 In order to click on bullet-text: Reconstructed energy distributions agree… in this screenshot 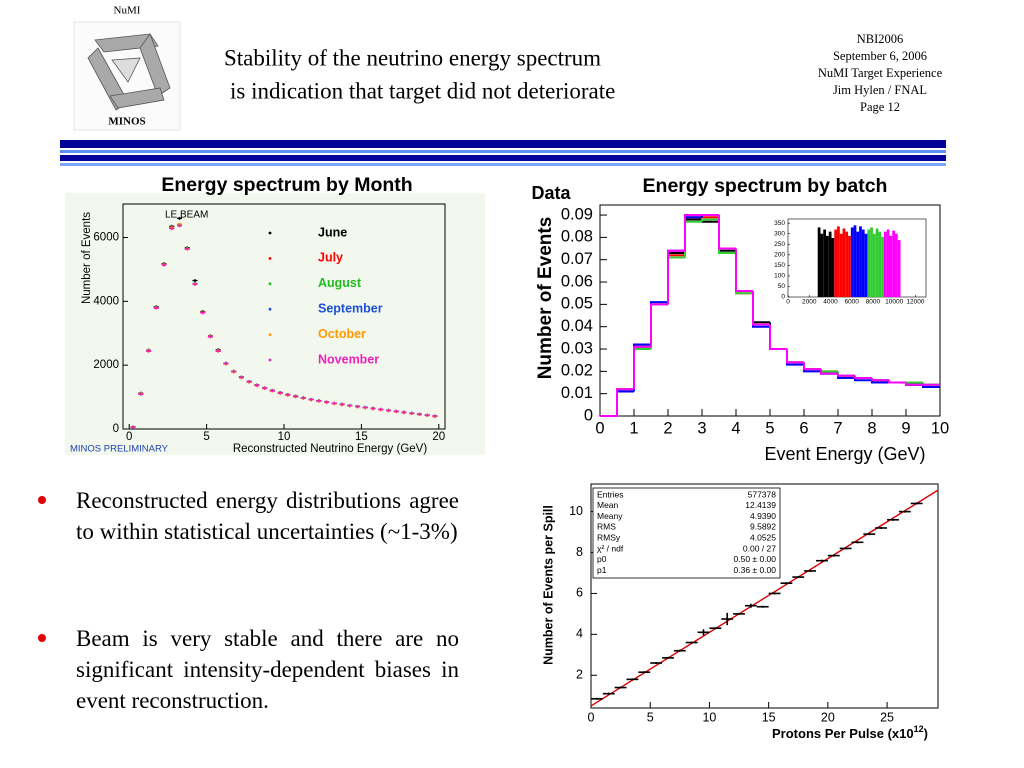, I will do `click(267, 516)`.